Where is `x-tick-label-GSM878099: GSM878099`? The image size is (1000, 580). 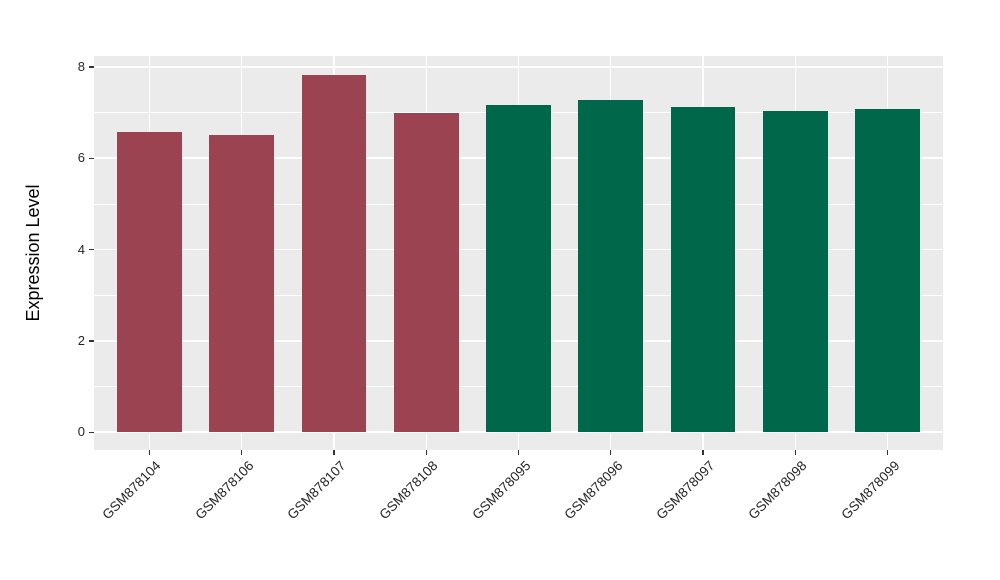 x-tick-label-GSM878099: GSM878099 is located at coordinates (870, 490).